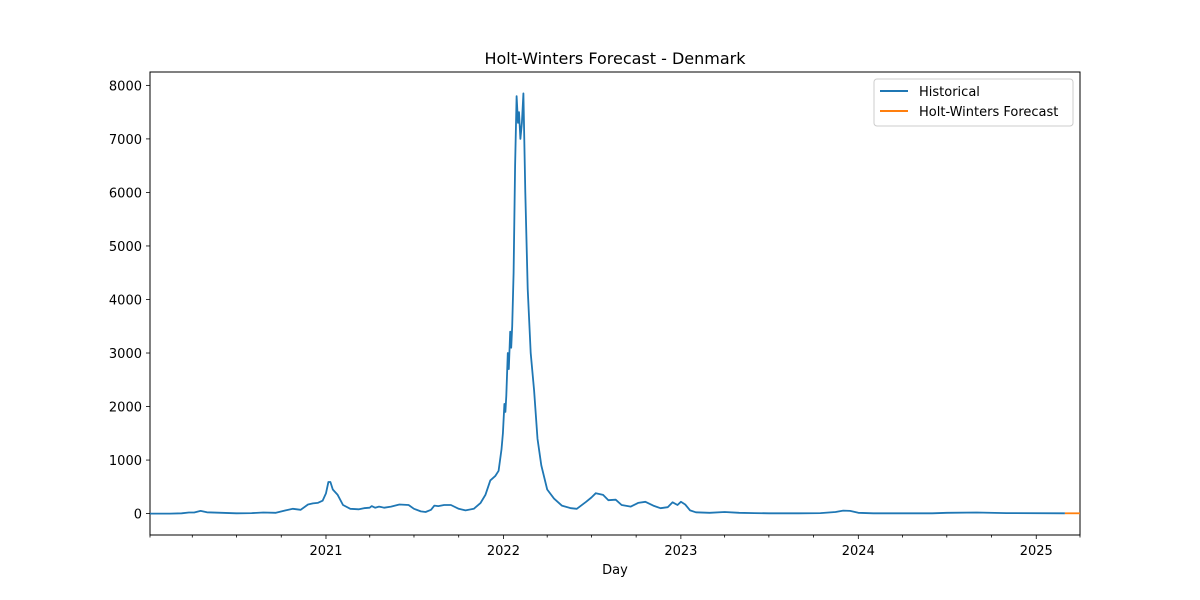 The width and height of the screenshot is (1200, 600). I want to click on y-tick-label: 2000, so click(125, 408).